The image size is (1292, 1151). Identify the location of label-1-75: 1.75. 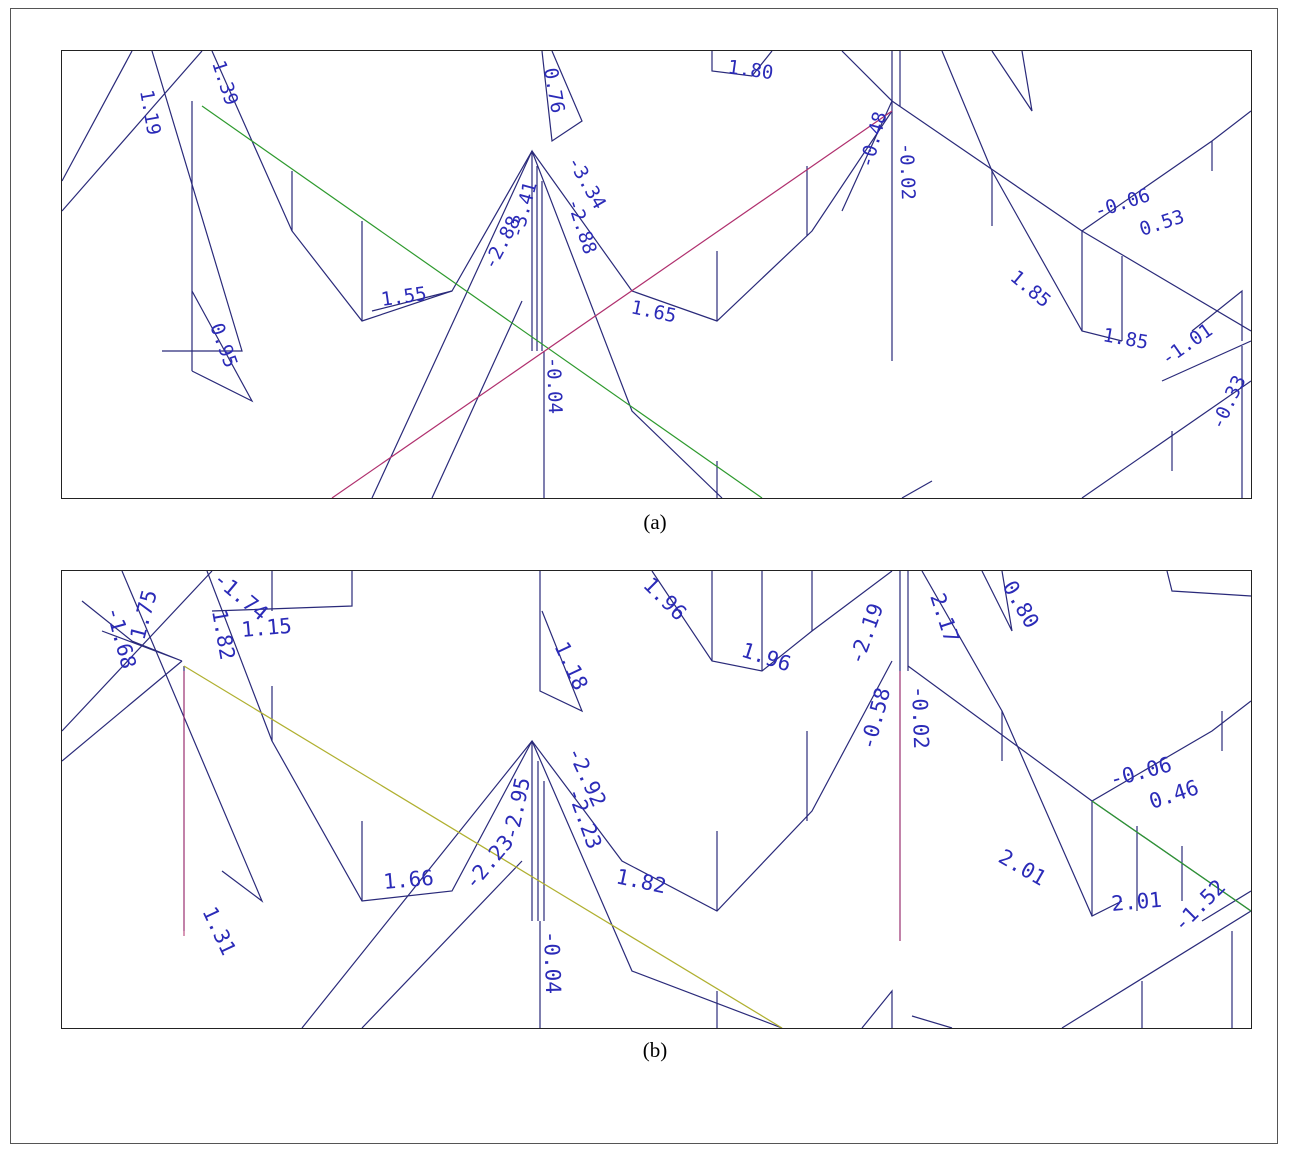
(144, 614).